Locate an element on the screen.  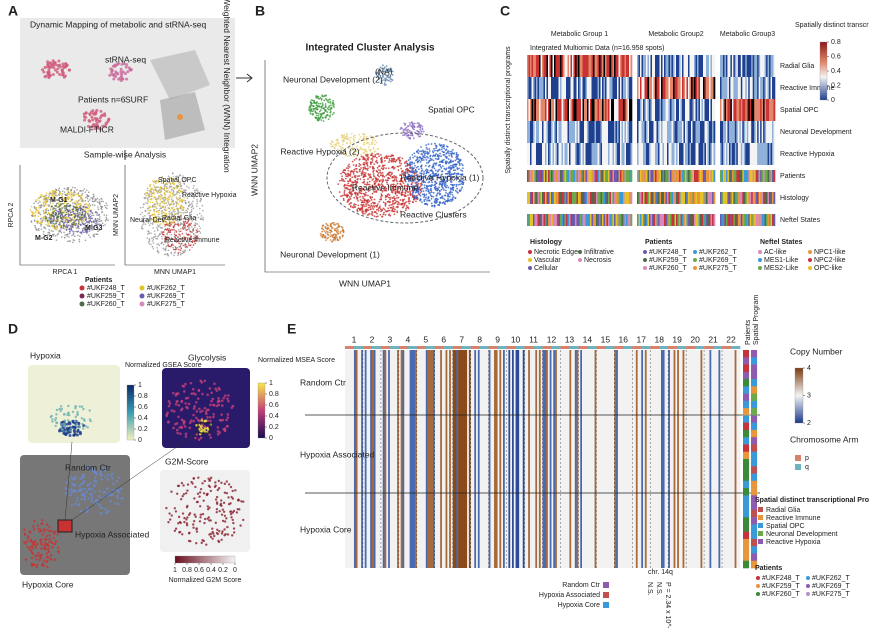
panel-label: A is located at coordinates (13, 11).